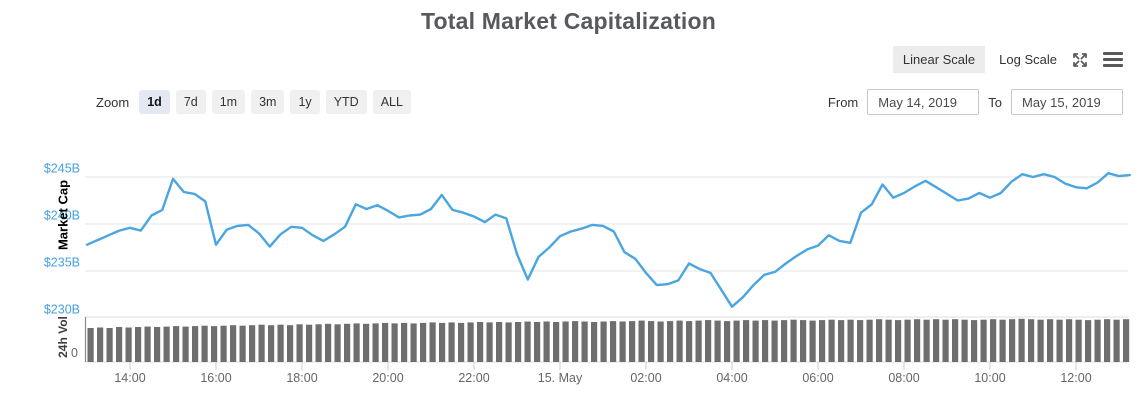 Image resolution: width=1137 pixels, height=400 pixels. Describe the element at coordinates (817, 378) in the screenshot. I see `x-tick-label: 06:00` at that location.